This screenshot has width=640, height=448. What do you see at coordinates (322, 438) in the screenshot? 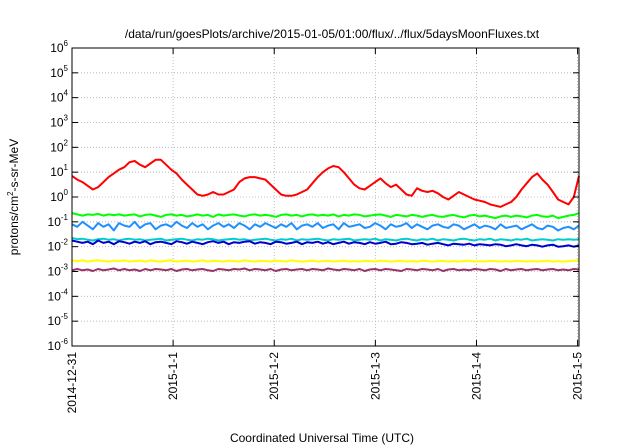
I see `x-axis-title: Coordinated Universal Time (UTC)` at bounding box center [322, 438].